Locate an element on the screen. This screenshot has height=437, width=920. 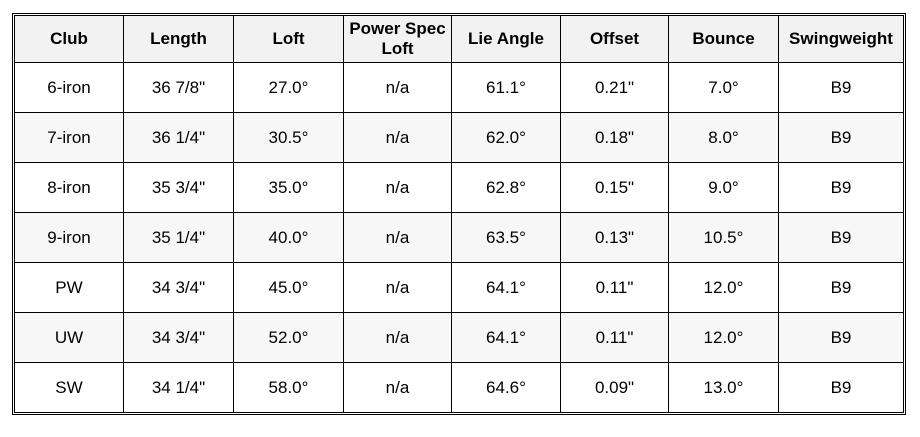
table-cell: 62.8° is located at coordinates (506, 187).